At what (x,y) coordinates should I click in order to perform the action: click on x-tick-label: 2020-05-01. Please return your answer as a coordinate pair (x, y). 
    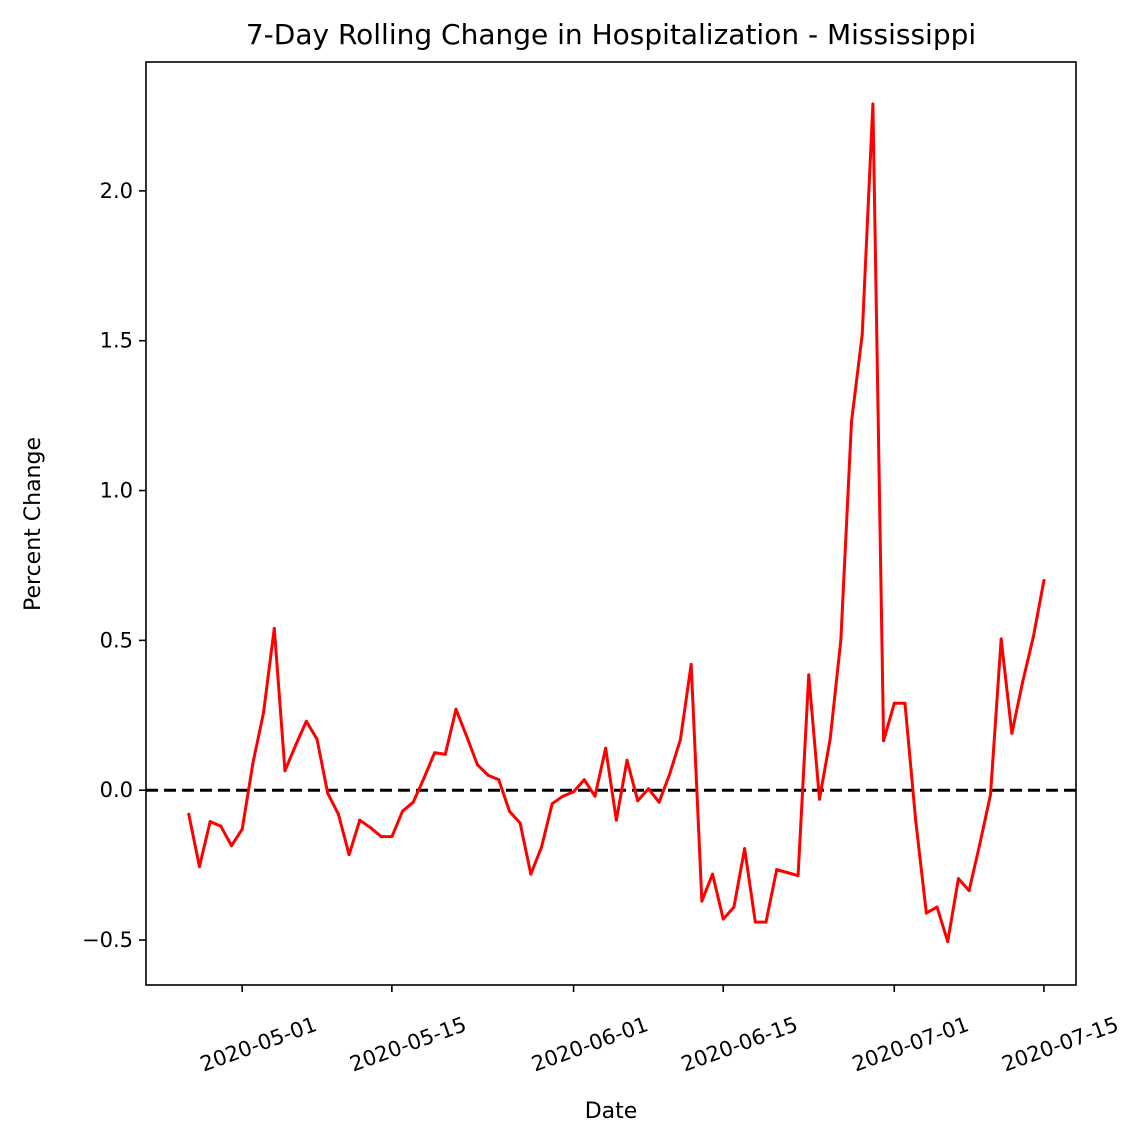
    Looking at the image, I should click on (258, 1044).